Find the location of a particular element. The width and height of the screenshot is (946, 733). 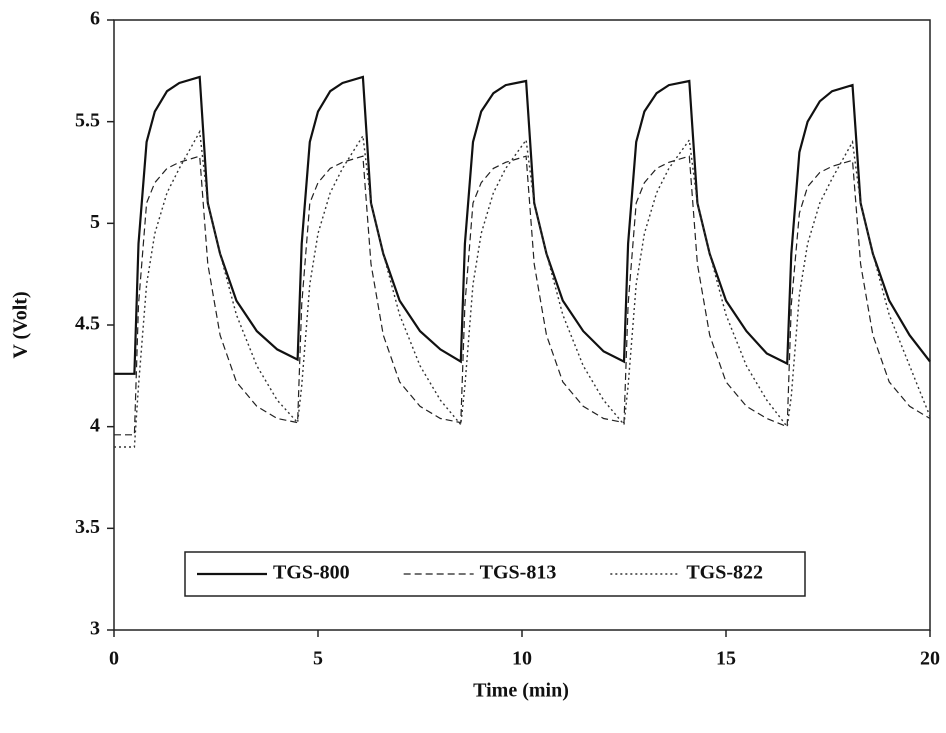

y-tick-label: 3 is located at coordinates (95, 629).